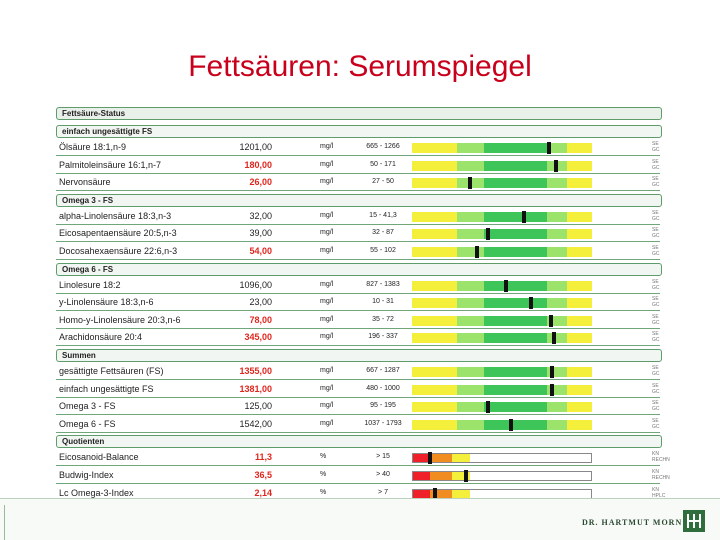 Image resolution: width=720 pixels, height=540 pixels. What do you see at coordinates (99, 457) in the screenshot?
I see `analyte-name: Eicosanoid-Balance` at bounding box center [99, 457].